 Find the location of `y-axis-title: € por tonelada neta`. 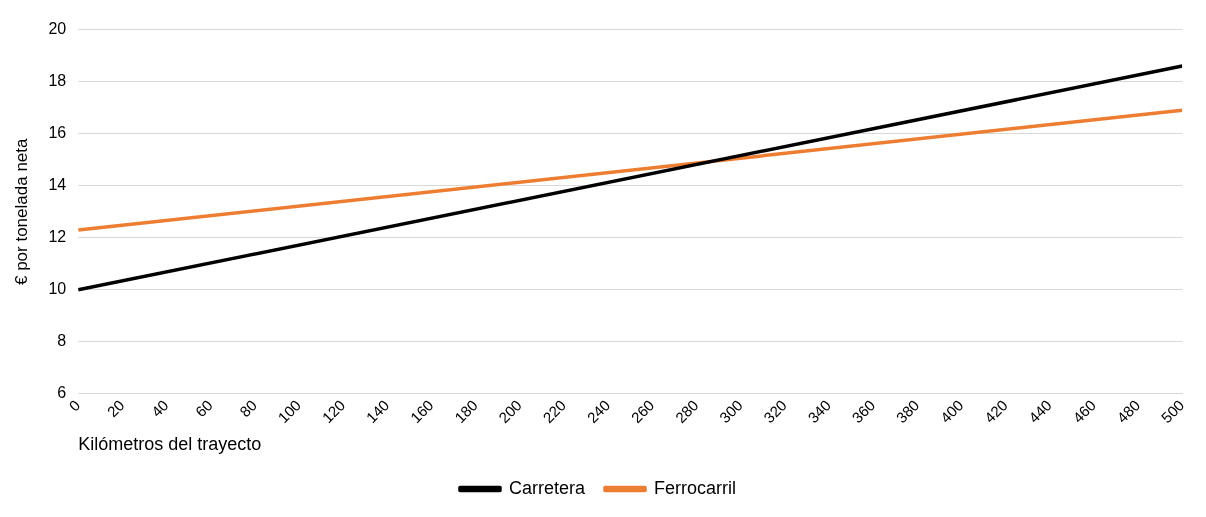

y-axis-title: € por tonelada neta is located at coordinates (21, 211).